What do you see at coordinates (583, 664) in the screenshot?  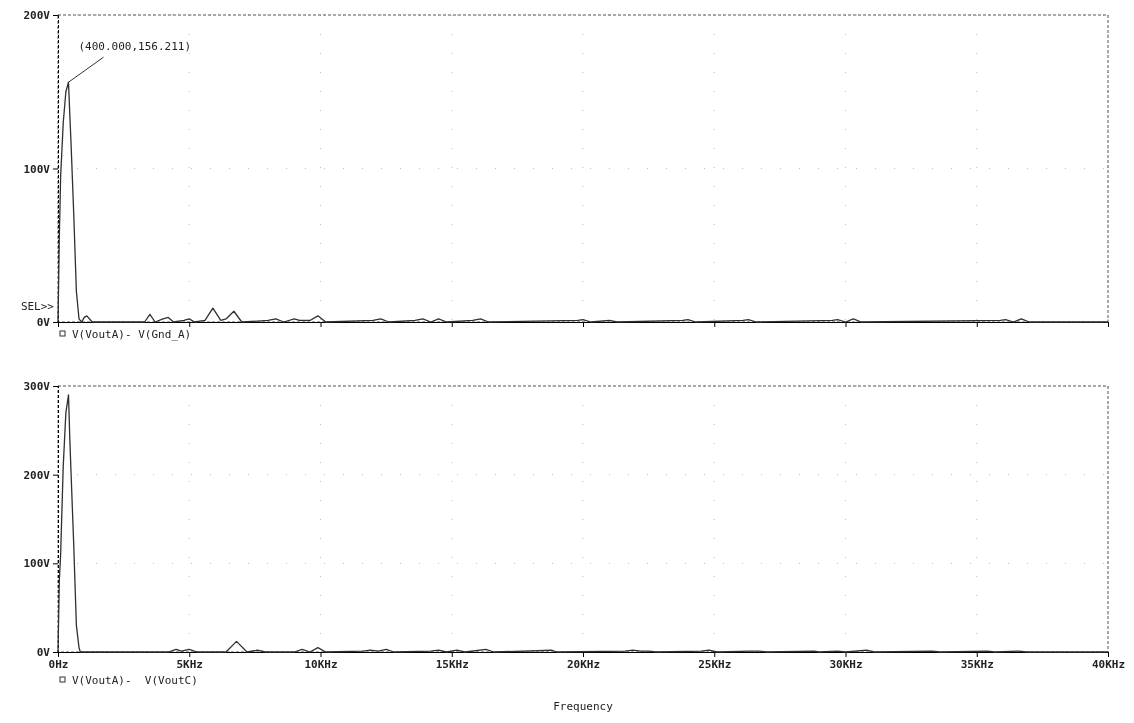 I see `x-tick-label: 20KHz` at bounding box center [583, 664].